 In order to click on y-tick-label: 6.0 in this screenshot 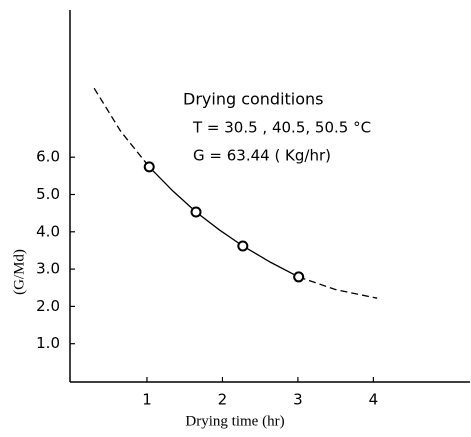, I will do `click(48, 157)`.